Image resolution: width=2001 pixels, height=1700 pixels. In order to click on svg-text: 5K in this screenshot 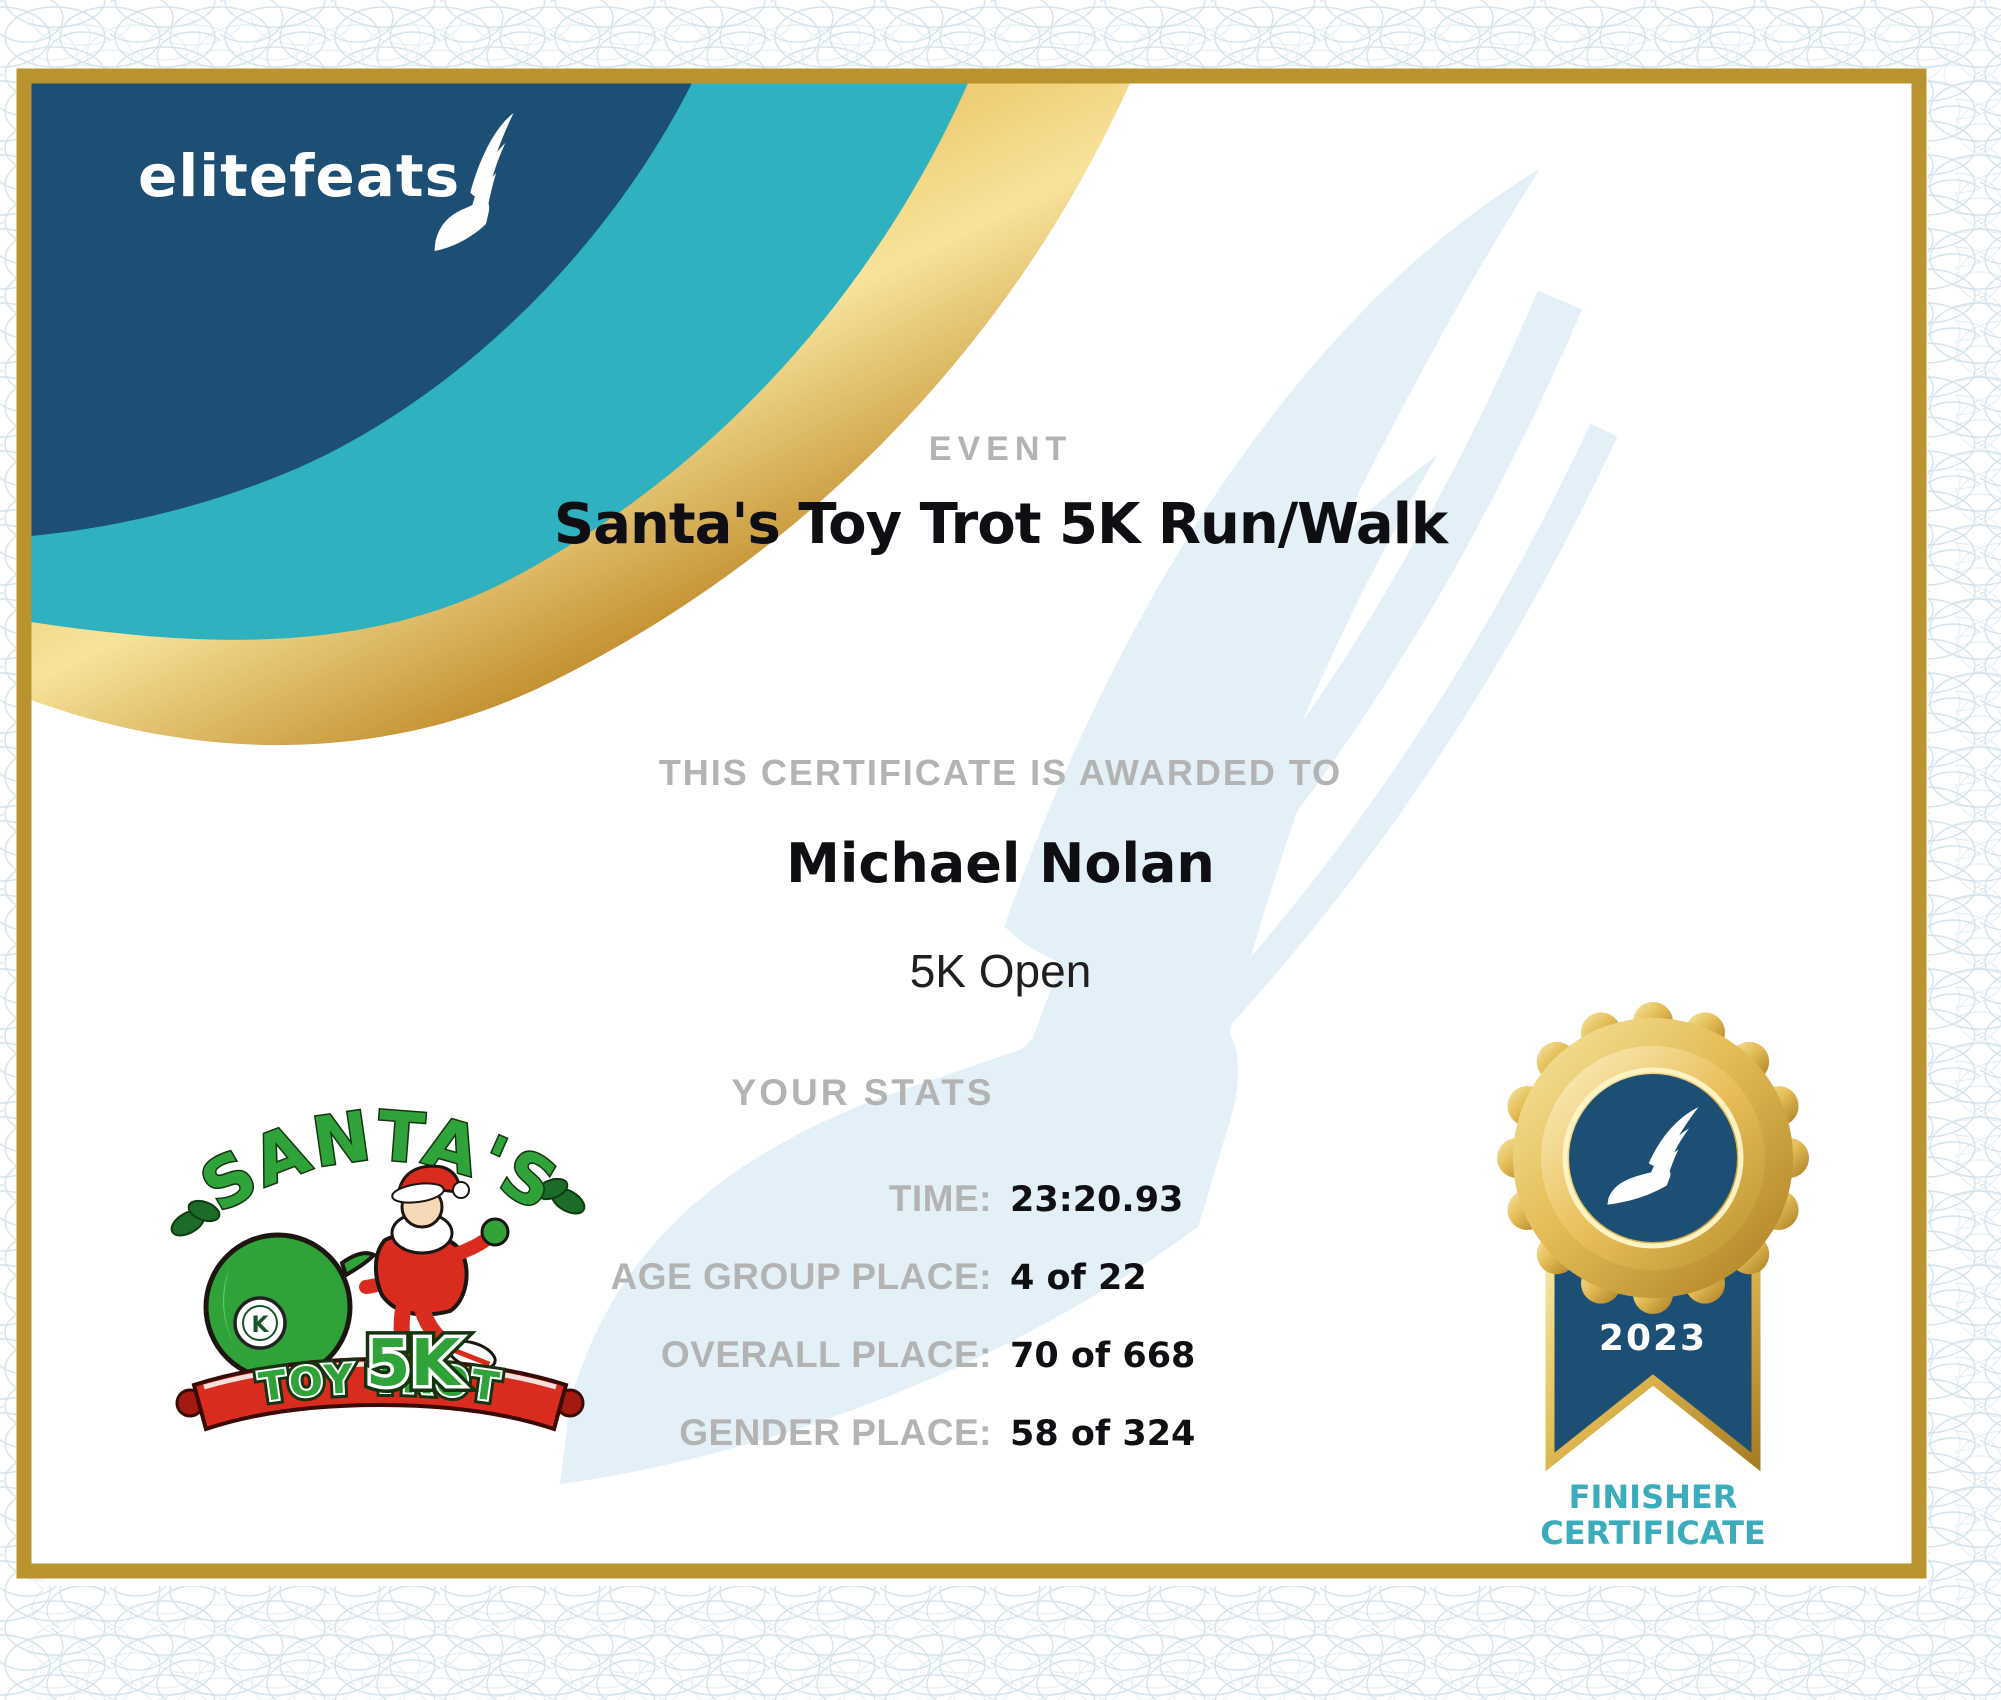, I will do `click(414, 1364)`.